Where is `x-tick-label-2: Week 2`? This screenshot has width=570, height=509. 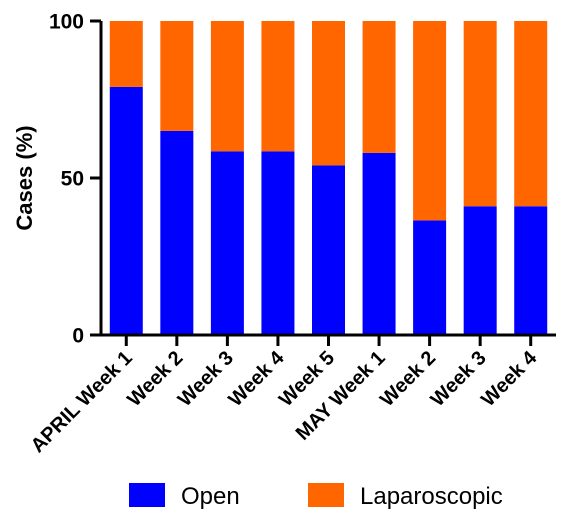
x-tick-label-2: Week 2 is located at coordinates (155, 379).